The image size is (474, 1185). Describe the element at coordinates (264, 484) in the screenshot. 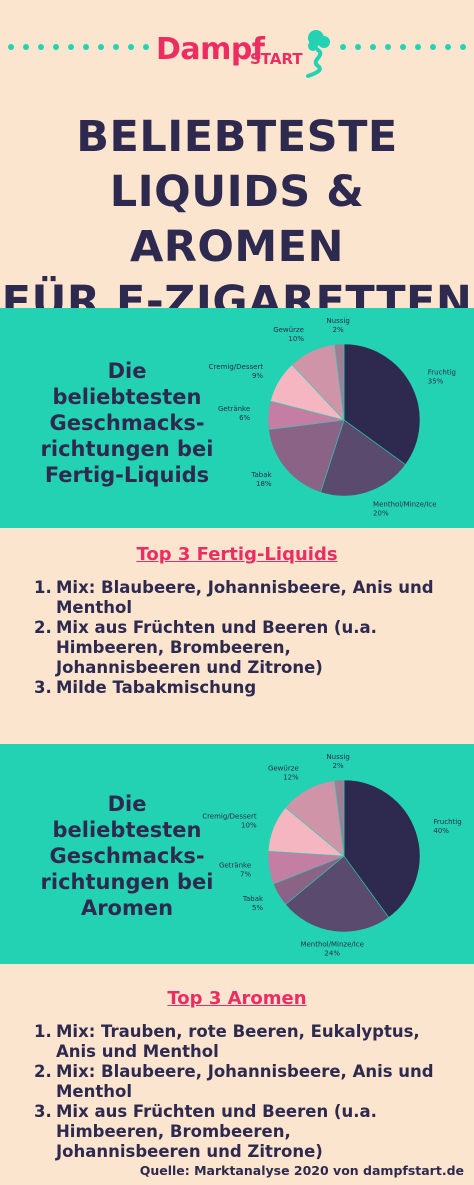

I see `pie-label-value: 18%` at that location.